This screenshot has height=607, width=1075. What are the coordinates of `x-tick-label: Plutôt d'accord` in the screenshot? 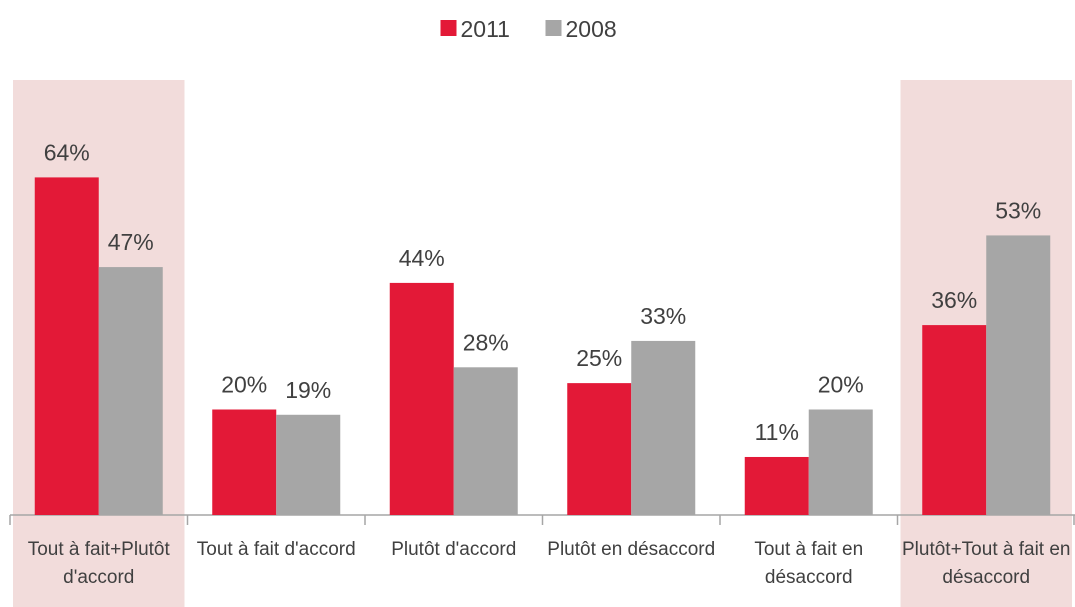 It's located at (454, 549).